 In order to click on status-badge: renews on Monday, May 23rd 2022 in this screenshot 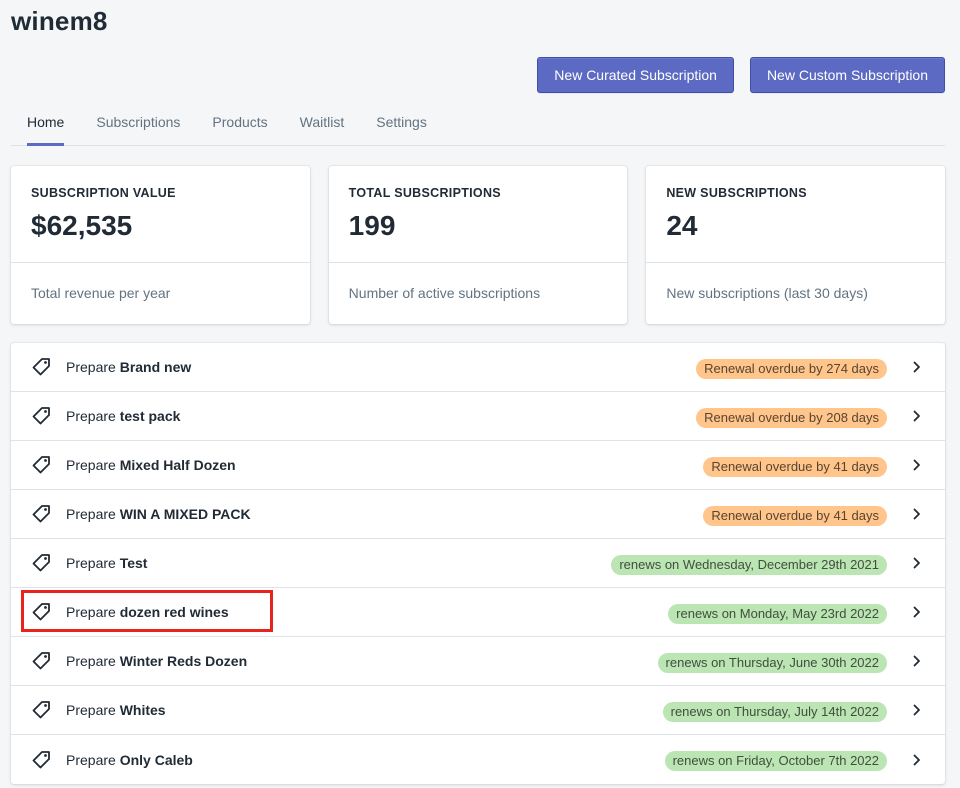, I will do `click(777, 613)`.